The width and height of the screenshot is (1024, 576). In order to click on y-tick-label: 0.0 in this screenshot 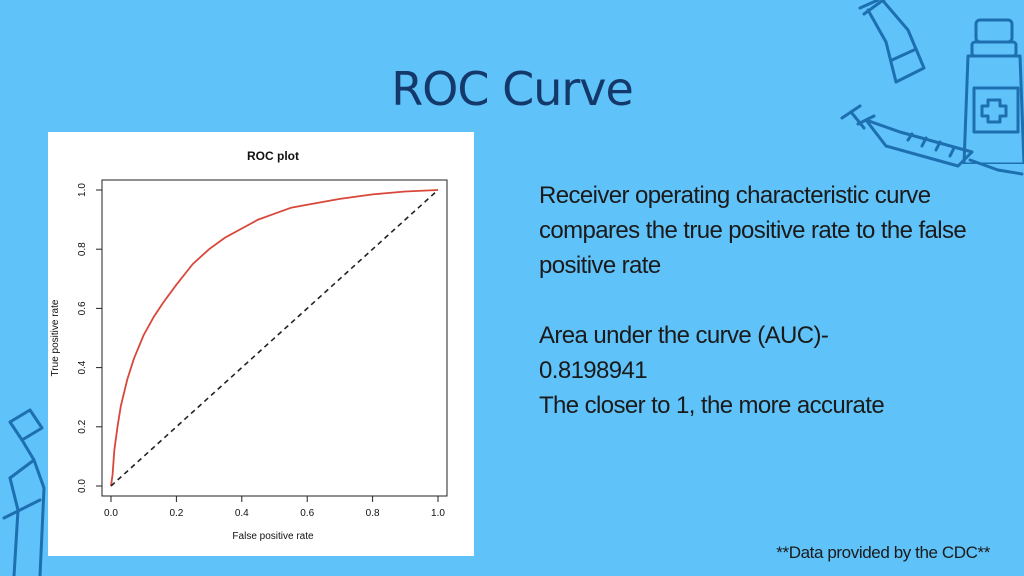, I will do `click(82, 486)`.